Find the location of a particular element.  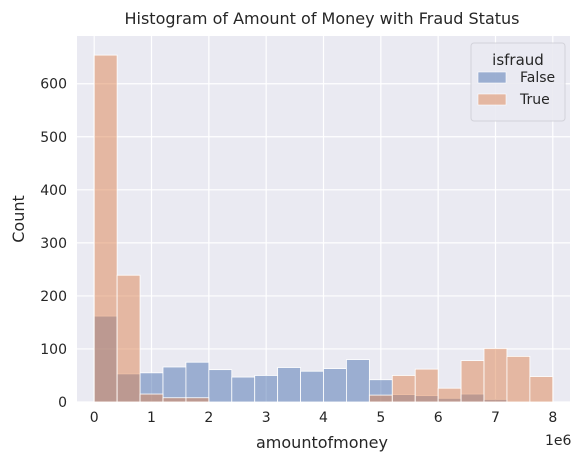

legend-swatch-false is located at coordinates (492, 77).